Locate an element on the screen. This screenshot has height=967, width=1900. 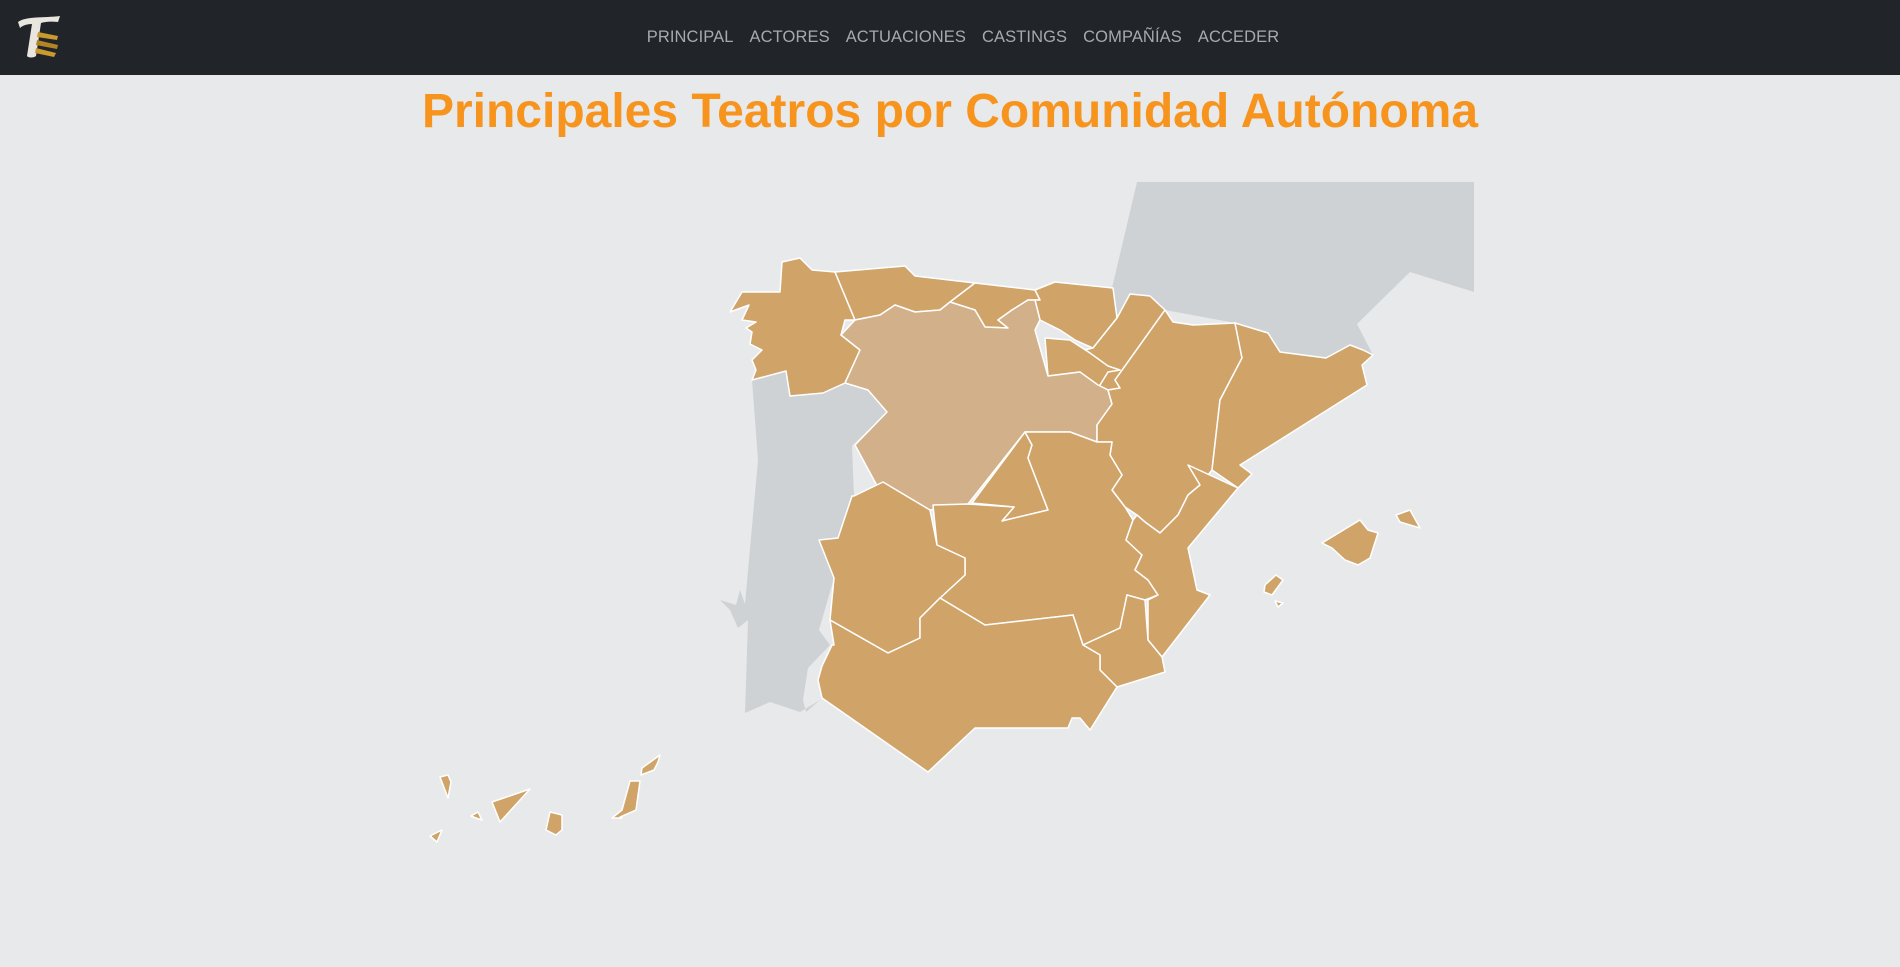
nav-link-actuaciones: ACTUACIONES is located at coordinates (905, 37).